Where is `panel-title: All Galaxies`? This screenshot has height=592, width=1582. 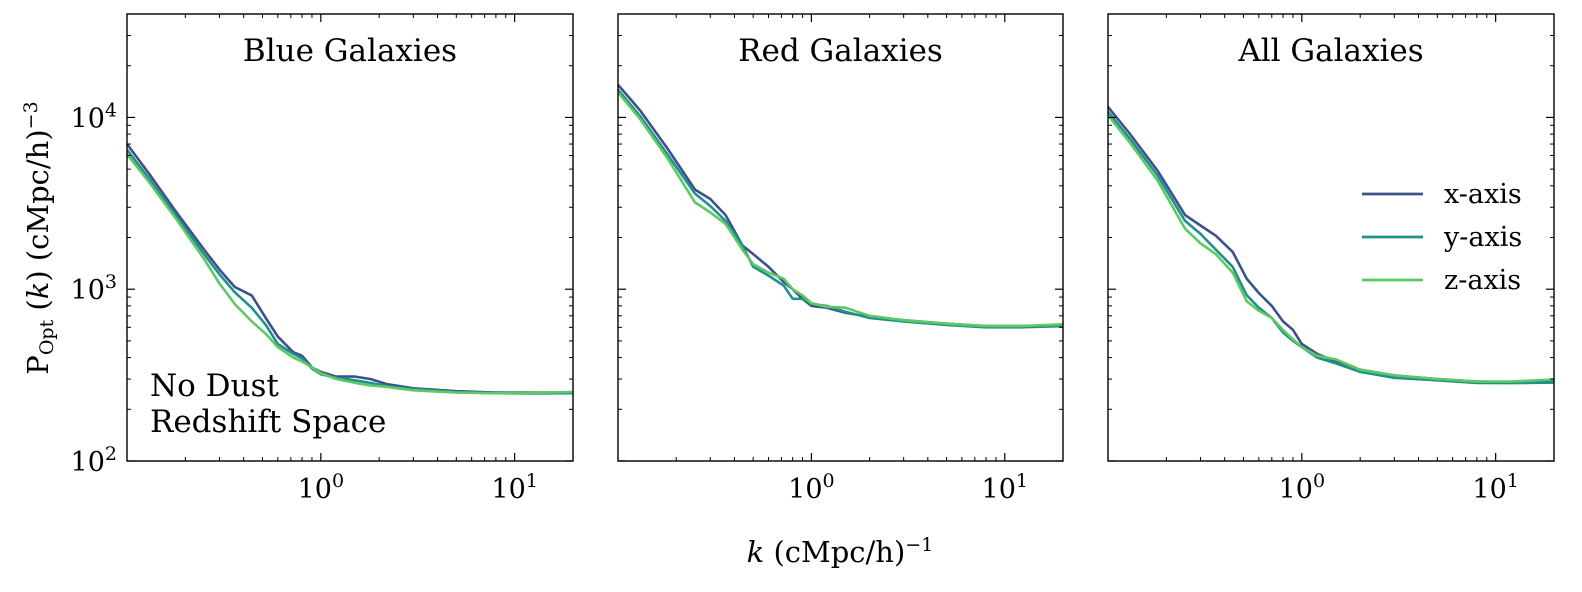
panel-title: All Galaxies is located at coordinates (1330, 51).